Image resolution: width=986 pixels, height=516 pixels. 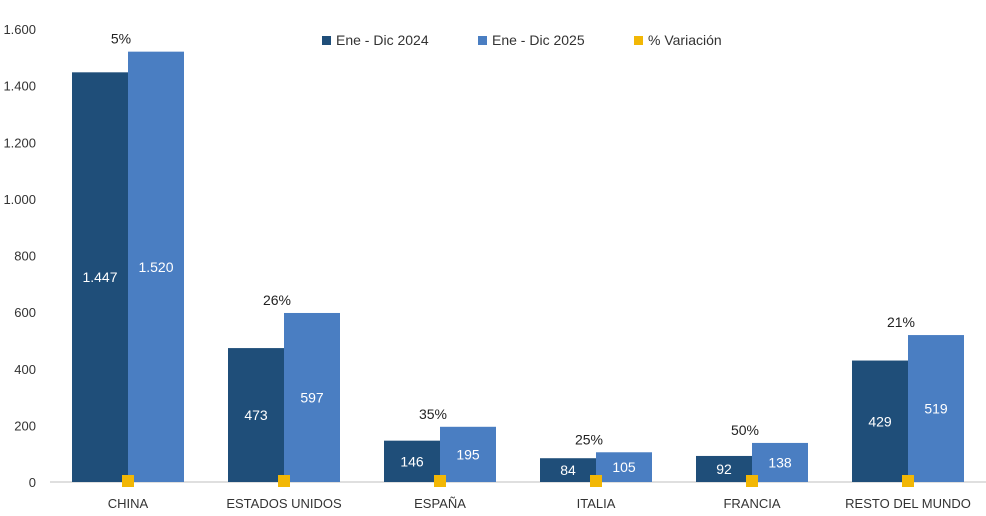 I want to click on bar-2024-label: 1.447, so click(x=99, y=277).